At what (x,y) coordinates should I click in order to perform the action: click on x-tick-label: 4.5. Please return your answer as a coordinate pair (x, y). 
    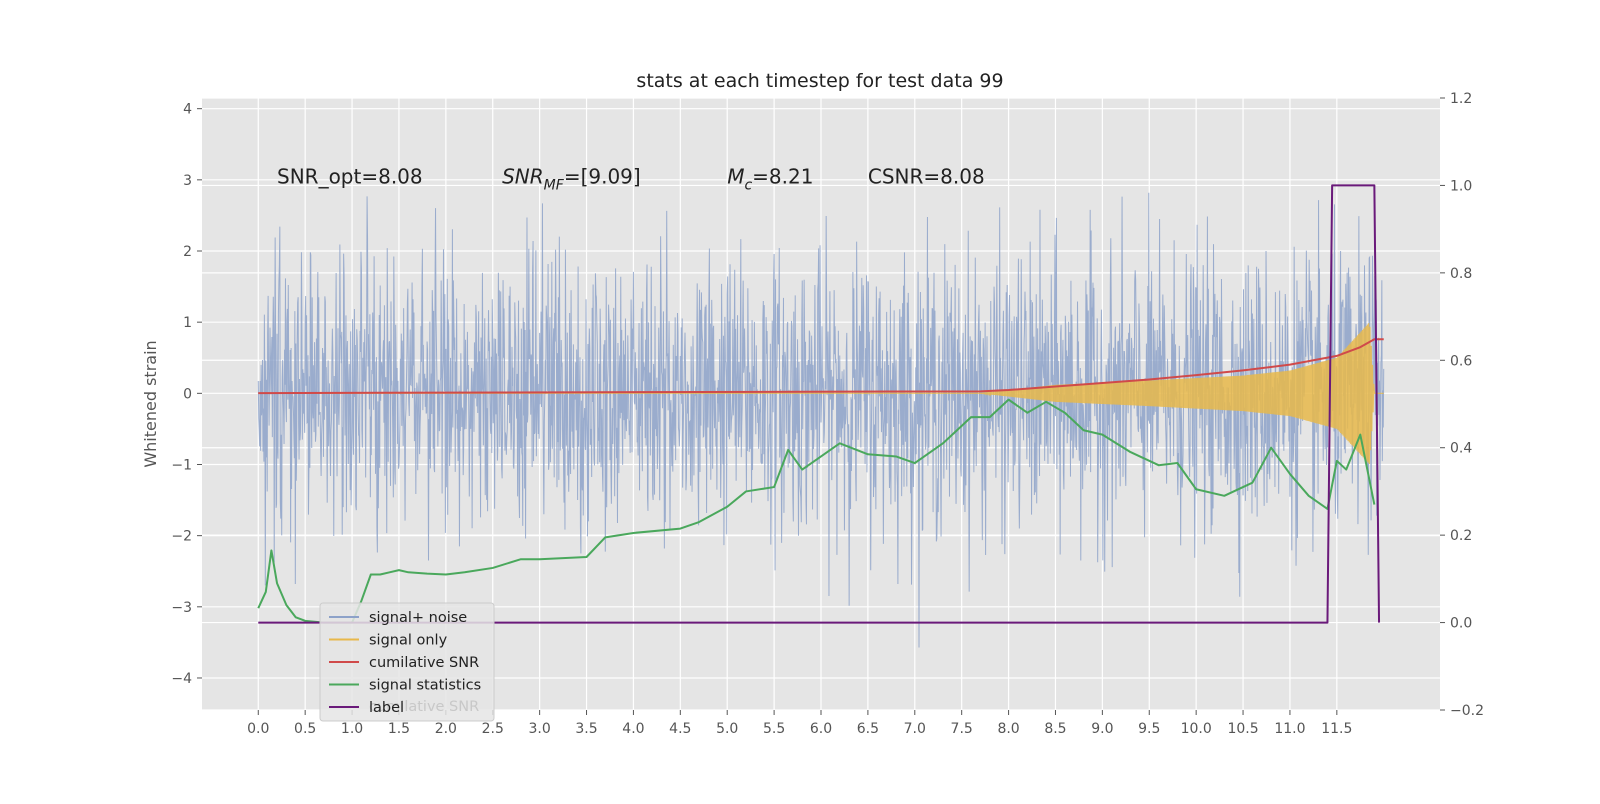
    Looking at the image, I should click on (680, 729).